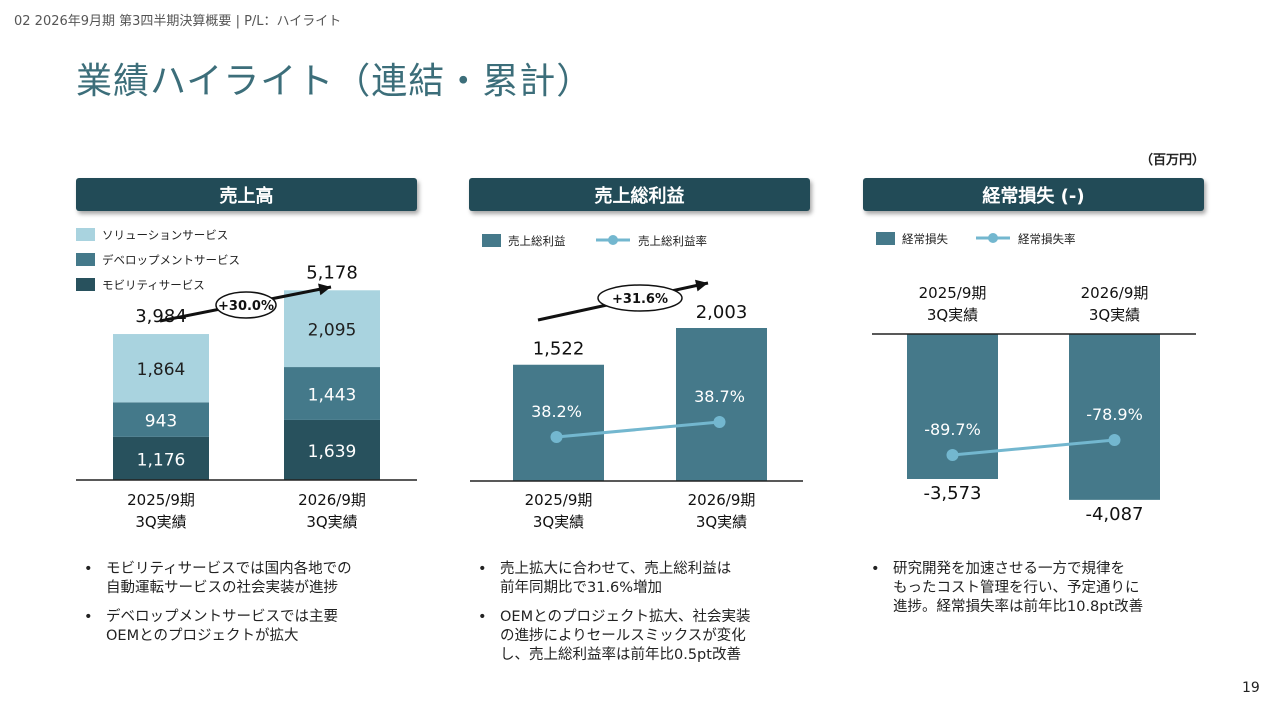 The height and width of the screenshot is (720, 1280). Describe the element at coordinates (1251, 688) in the screenshot. I see `page-number: 19` at that location.